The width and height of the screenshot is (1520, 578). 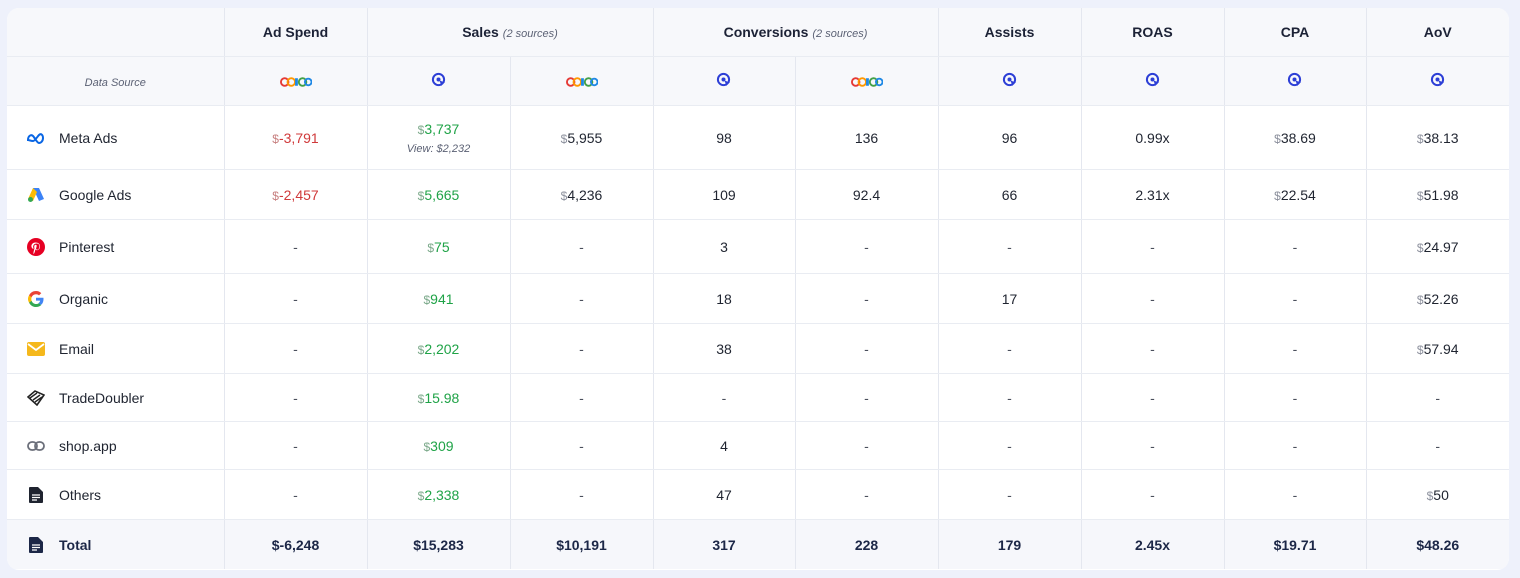 What do you see at coordinates (80, 494) in the screenshot?
I see `channel-name: Others` at bounding box center [80, 494].